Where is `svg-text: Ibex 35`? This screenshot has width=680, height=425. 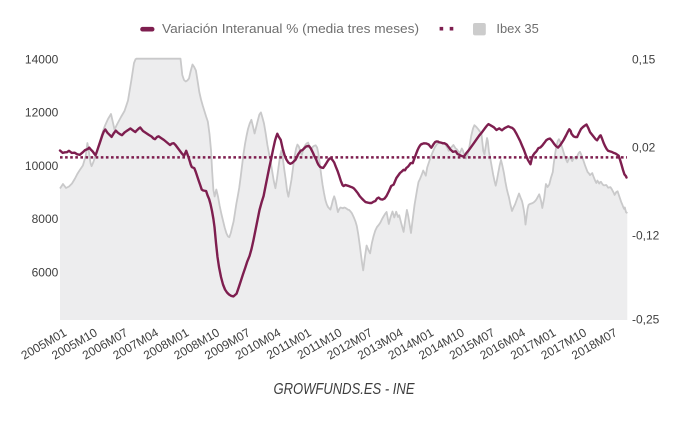 svg-text: Ibex 35 is located at coordinates (517, 29).